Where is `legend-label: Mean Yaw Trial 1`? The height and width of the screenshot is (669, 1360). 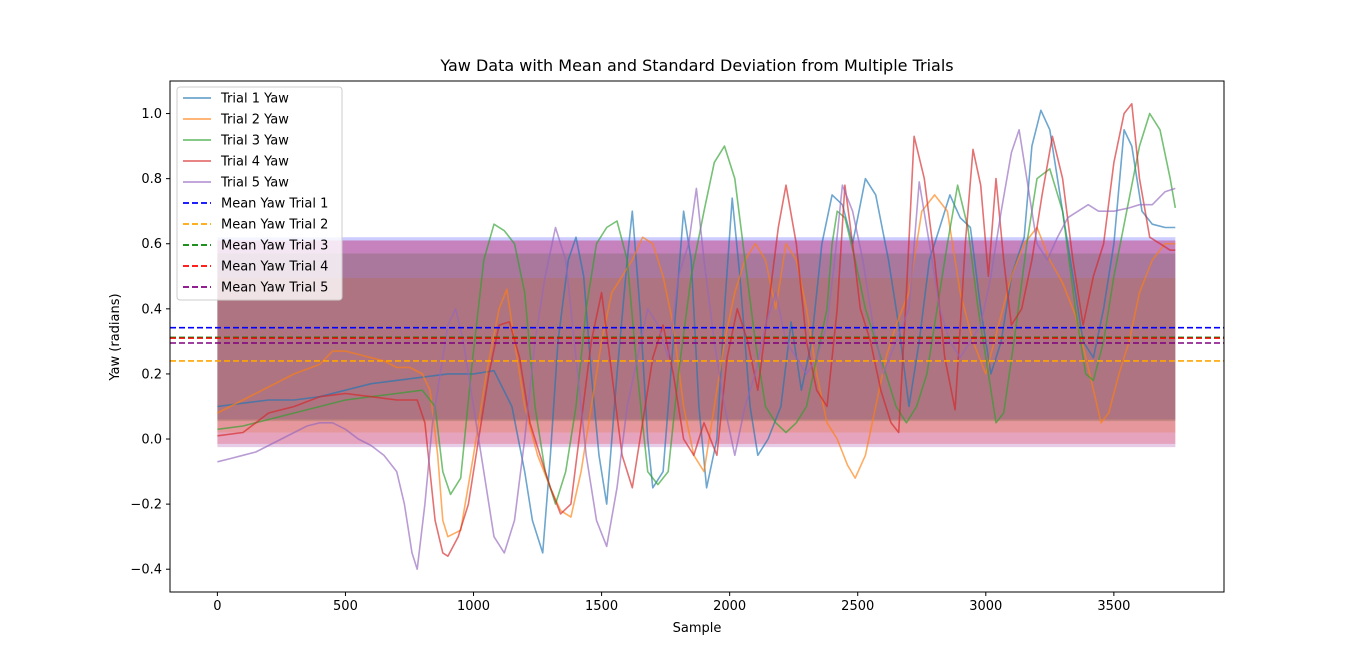
legend-label: Mean Yaw Trial 1 is located at coordinates (274, 204).